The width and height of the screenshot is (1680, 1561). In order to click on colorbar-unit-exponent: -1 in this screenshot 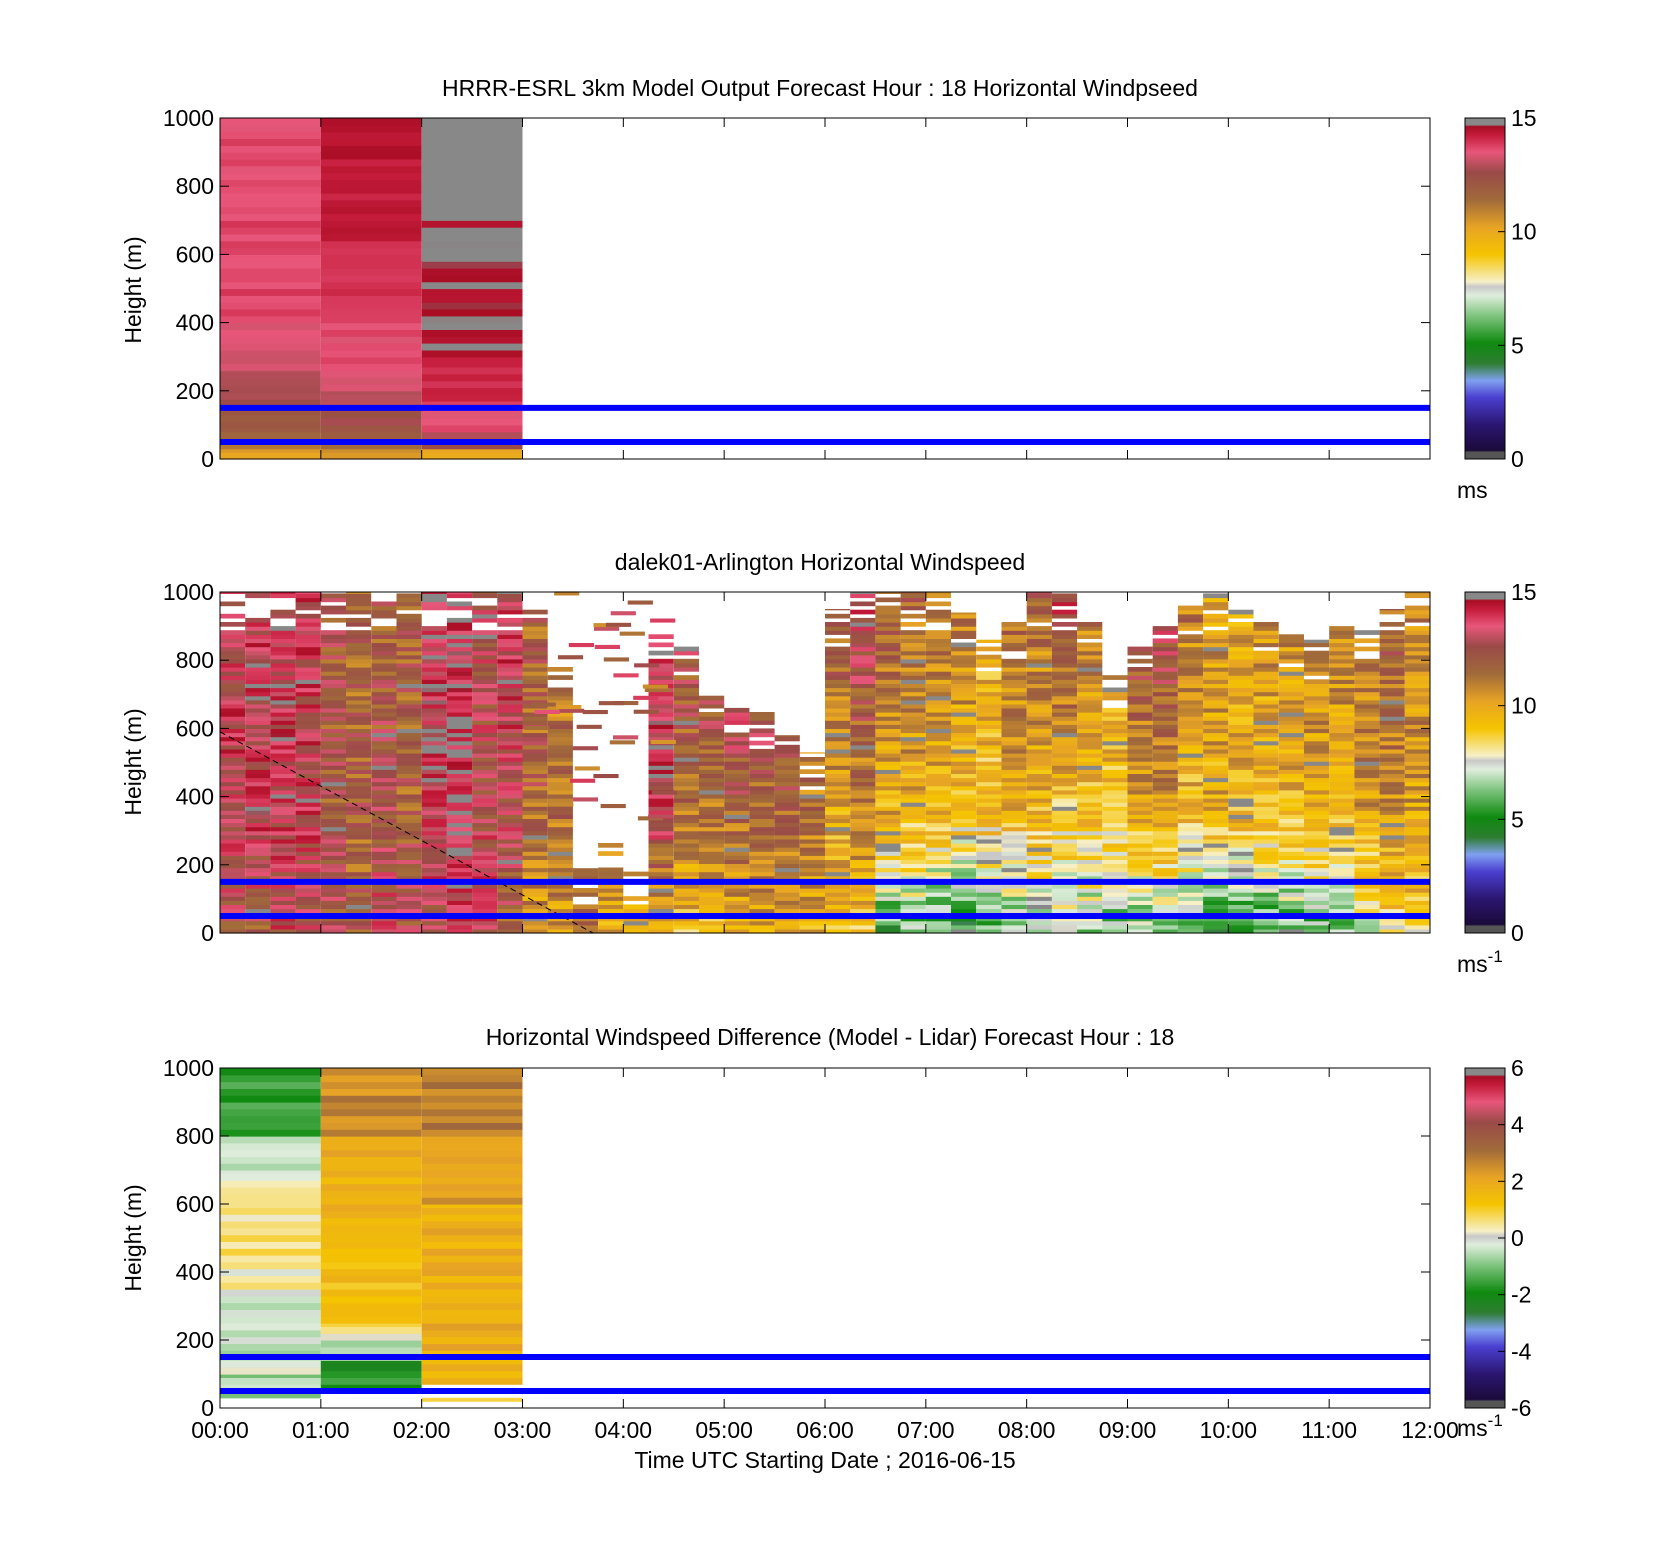, I will do `click(1495, 1420)`.